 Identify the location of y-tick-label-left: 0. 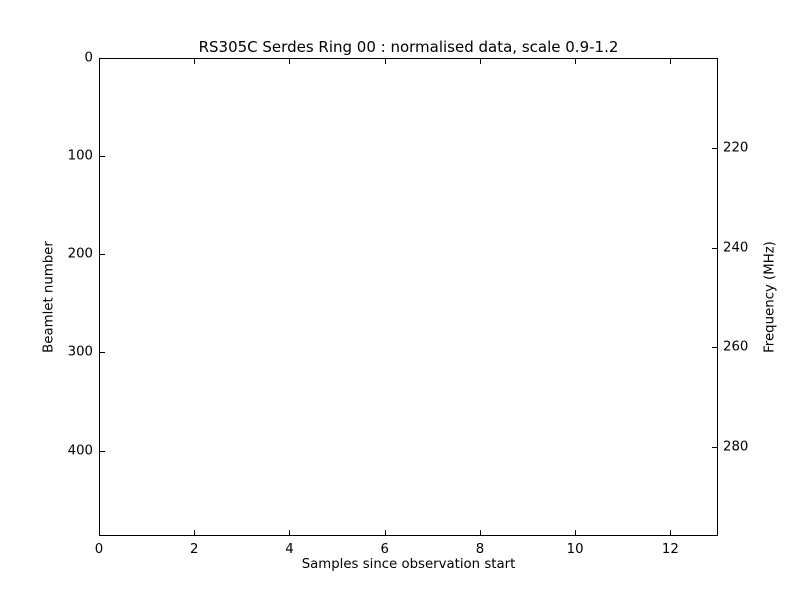
(88, 58).